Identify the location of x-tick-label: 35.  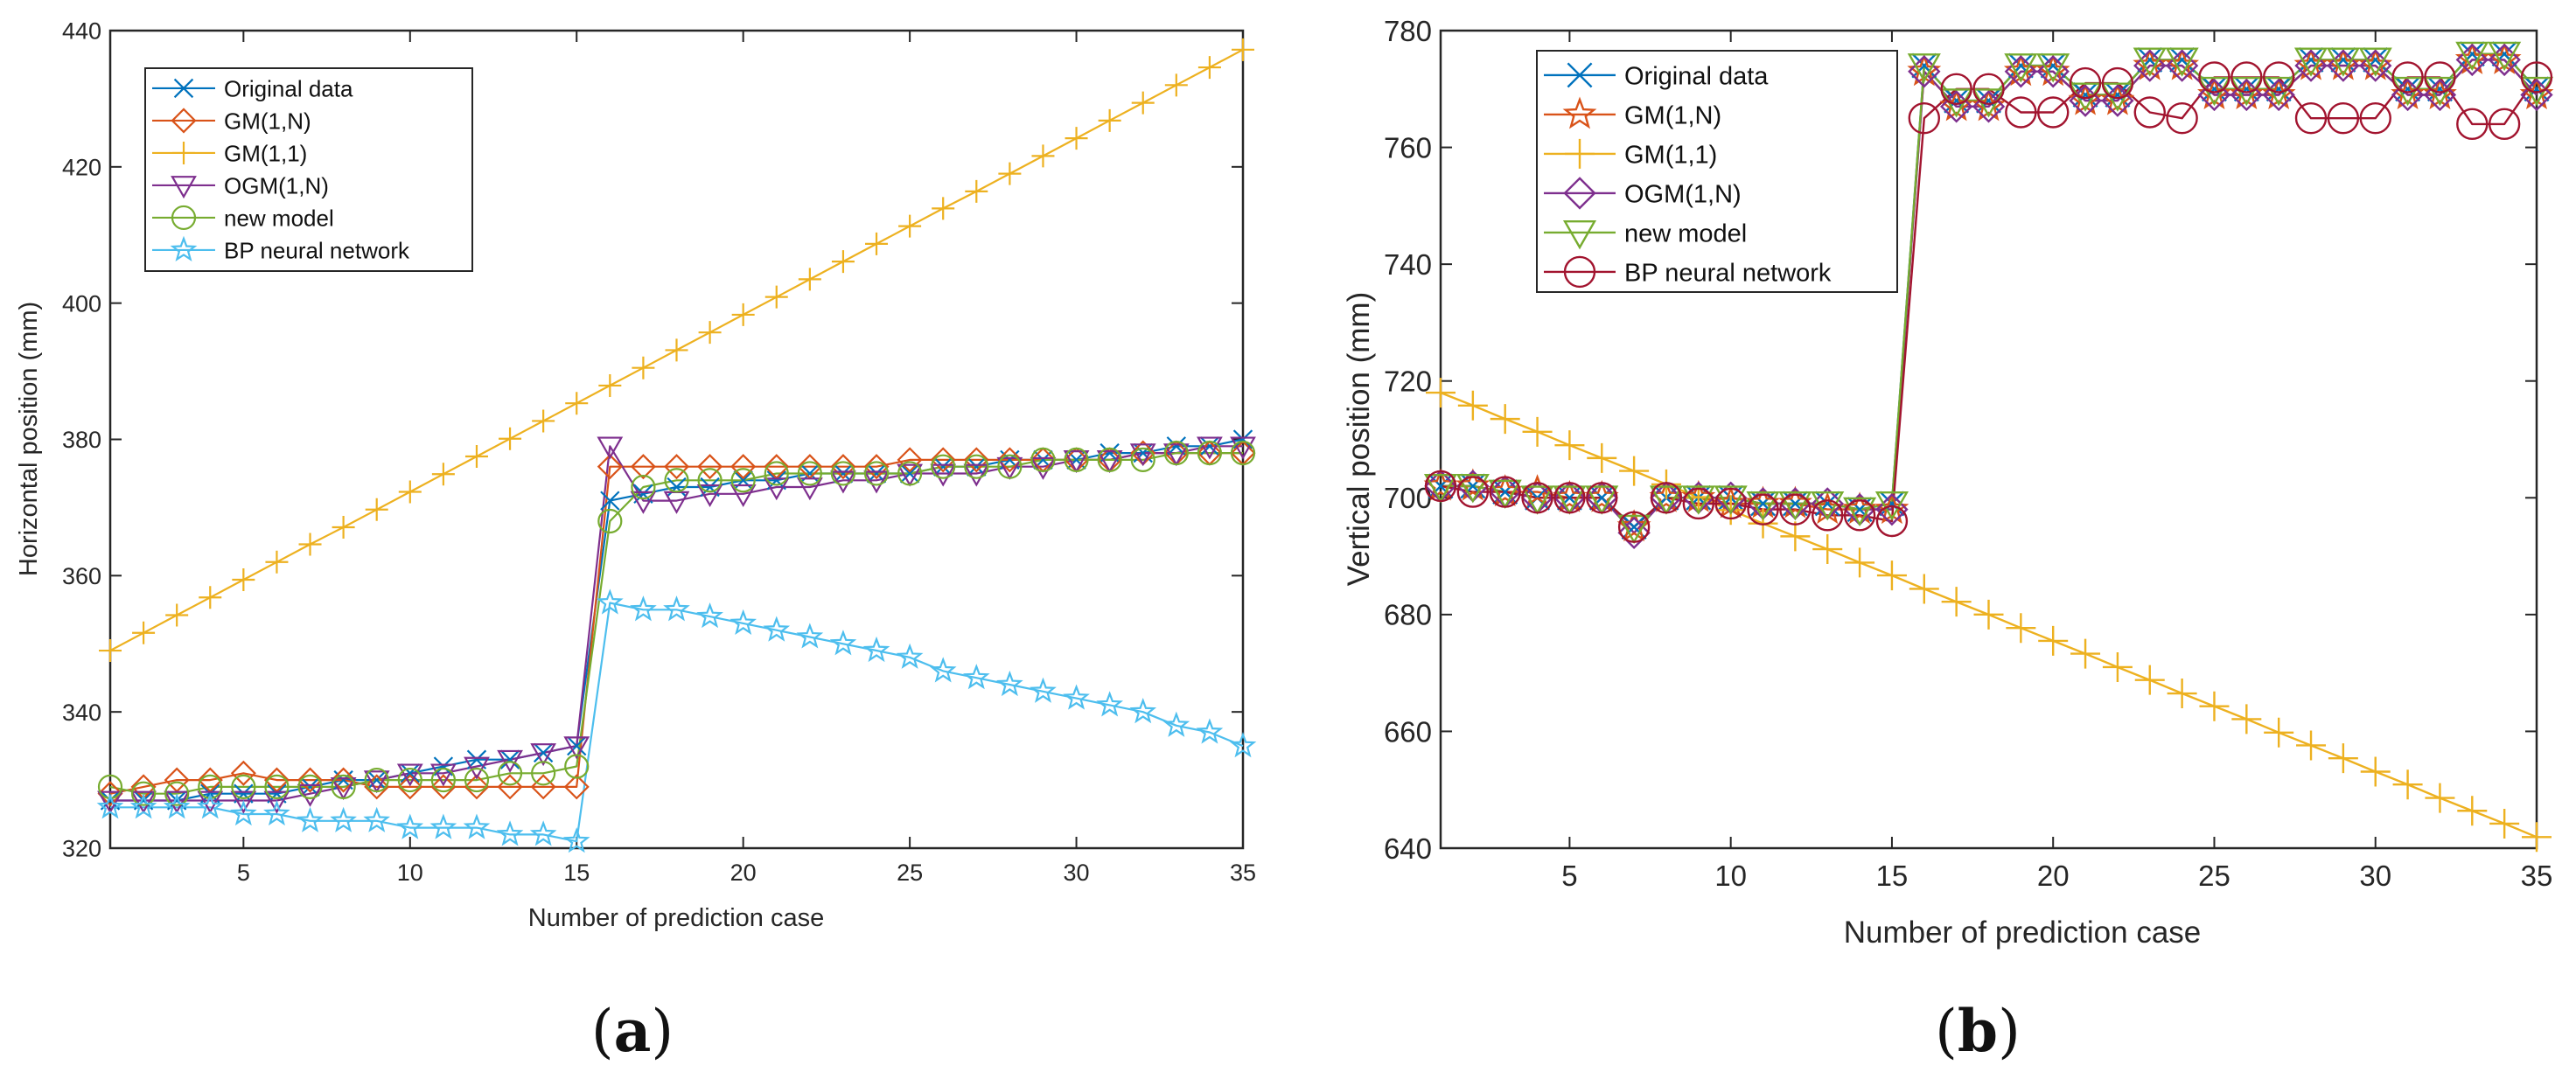
(1243, 873).